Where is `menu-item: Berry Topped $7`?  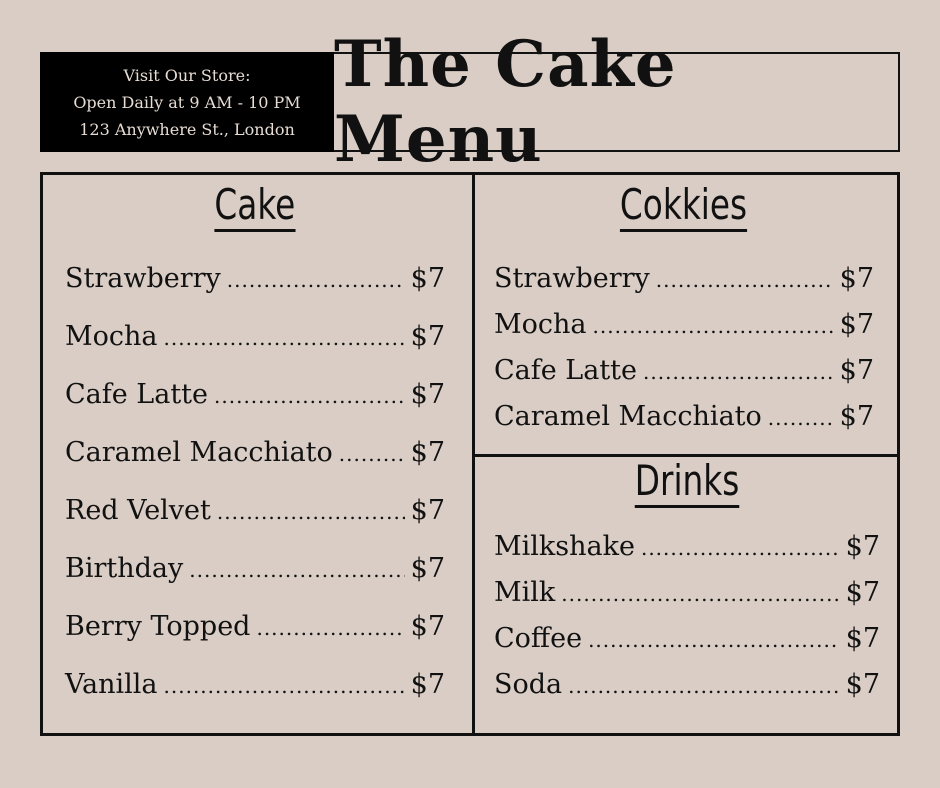 menu-item: Berry Topped $7 is located at coordinates (255, 640).